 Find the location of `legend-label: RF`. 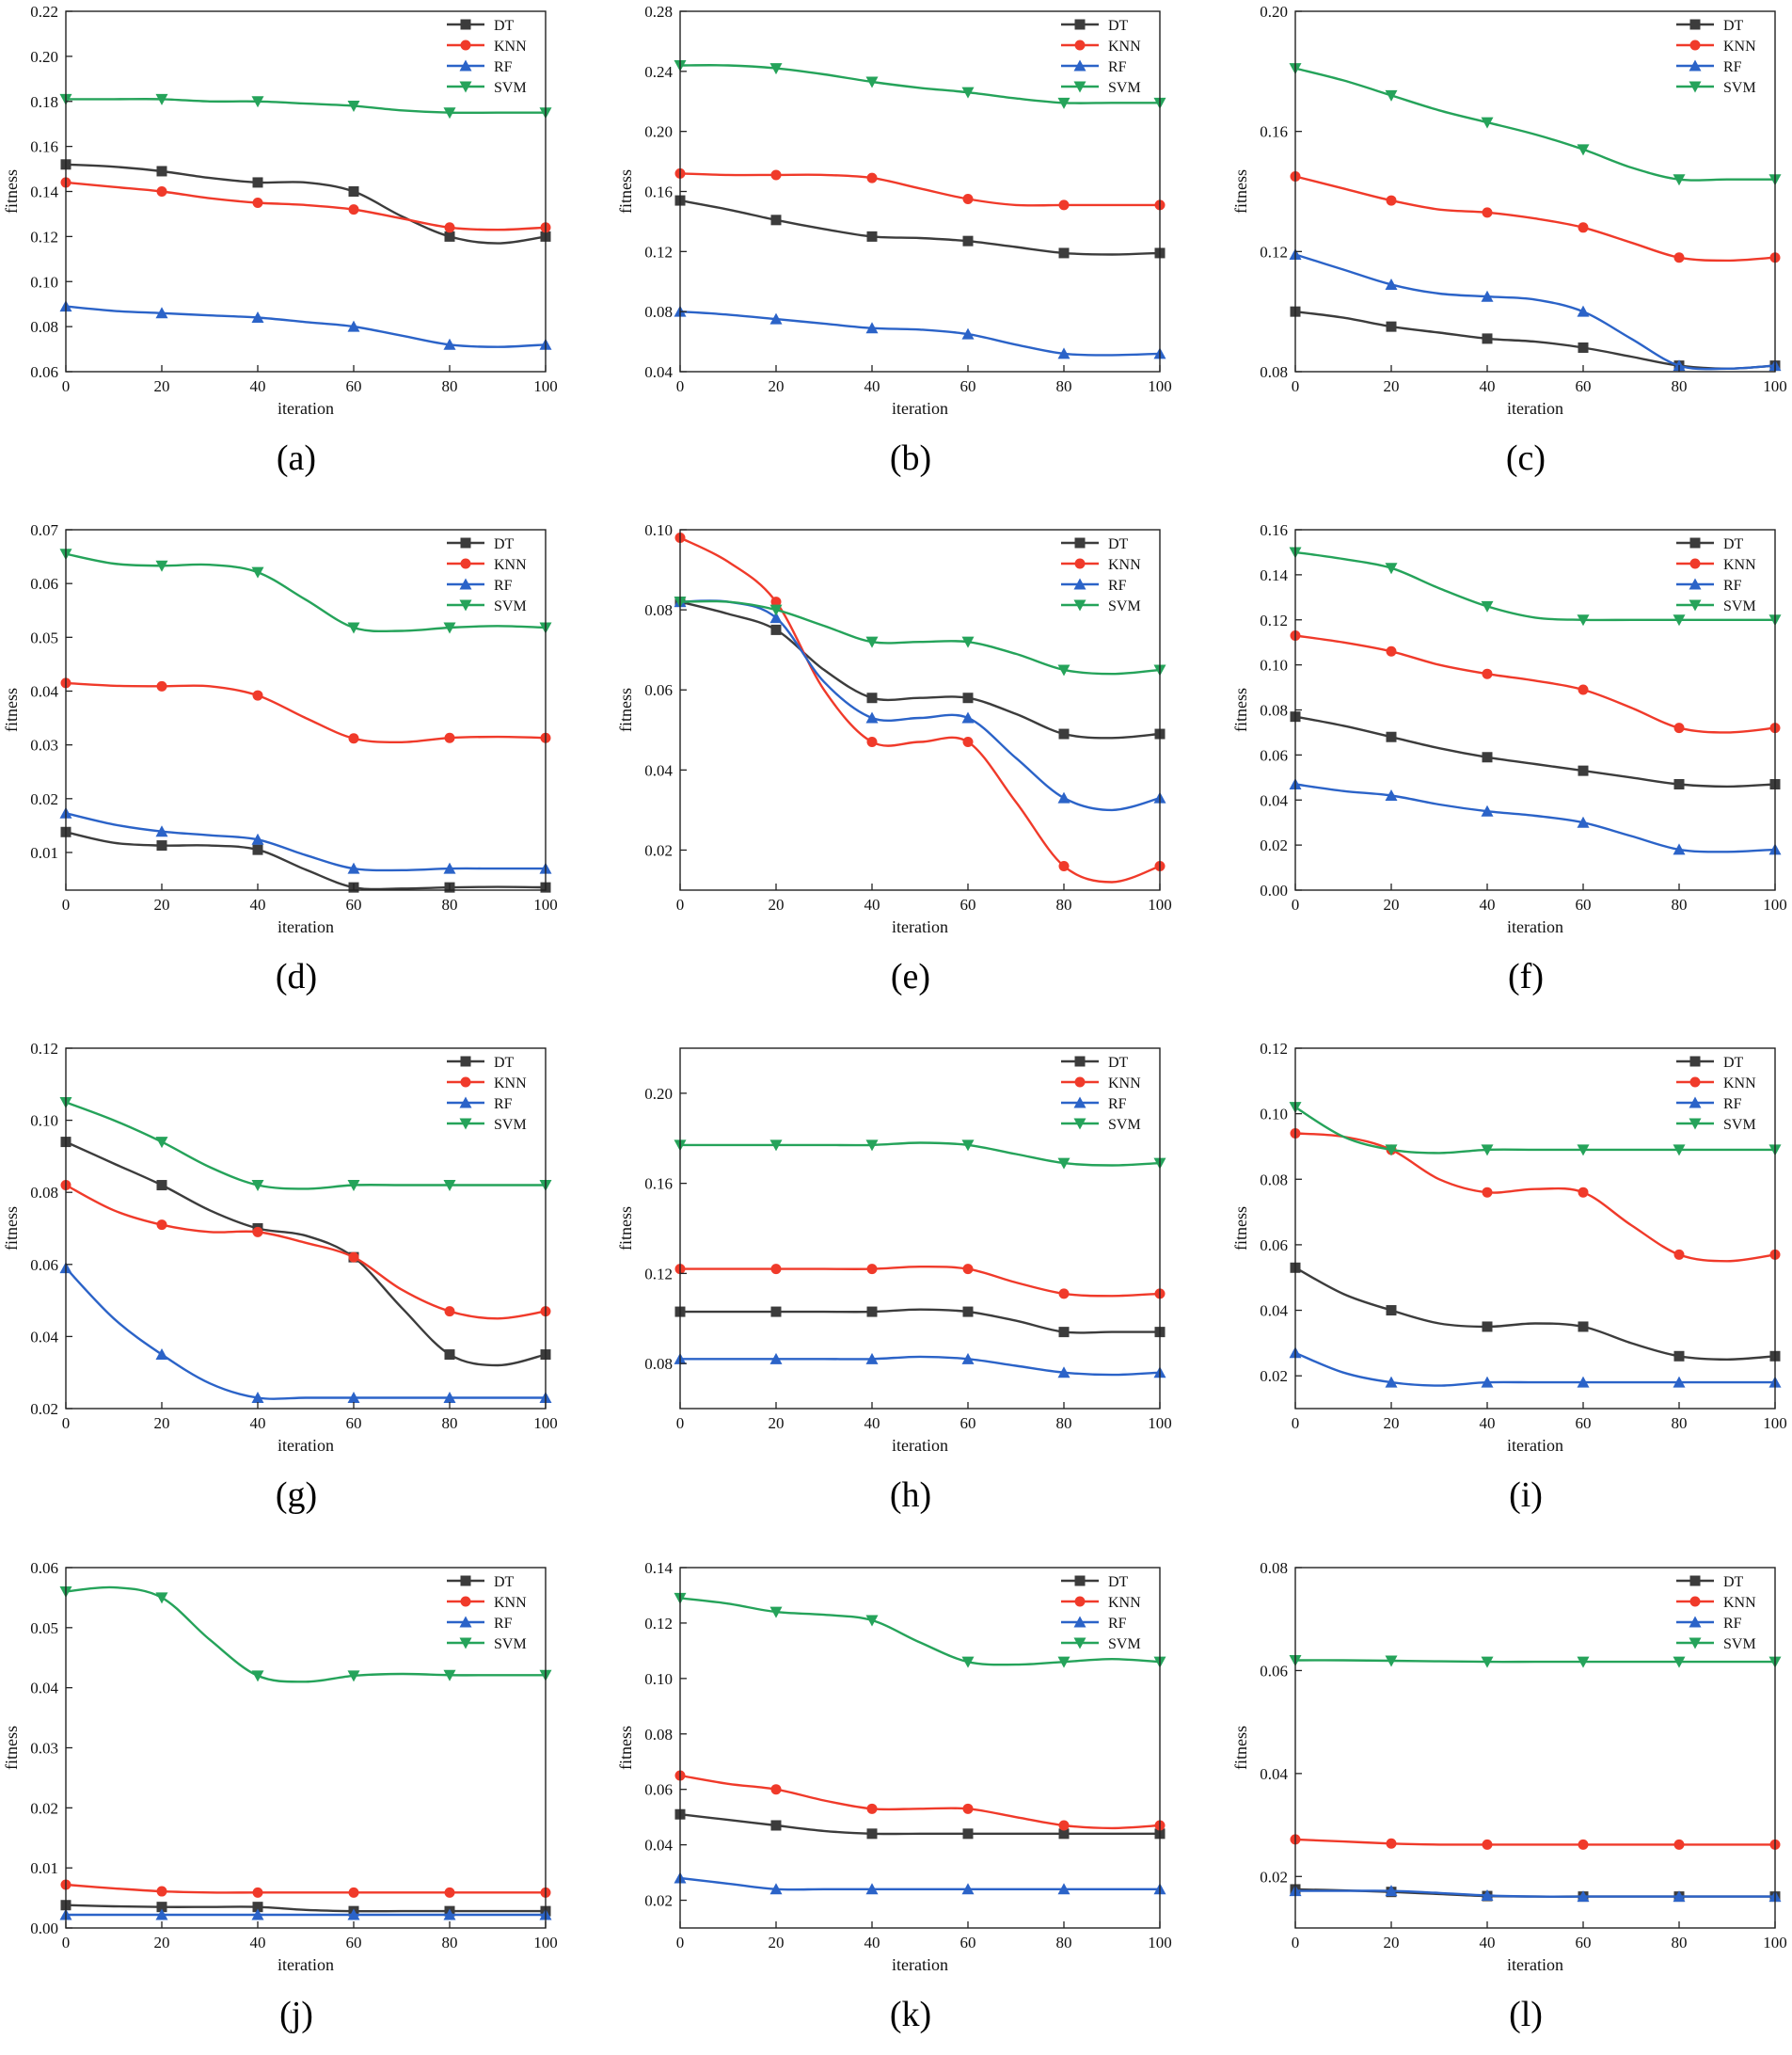

legend-label: RF is located at coordinates (503, 1624).